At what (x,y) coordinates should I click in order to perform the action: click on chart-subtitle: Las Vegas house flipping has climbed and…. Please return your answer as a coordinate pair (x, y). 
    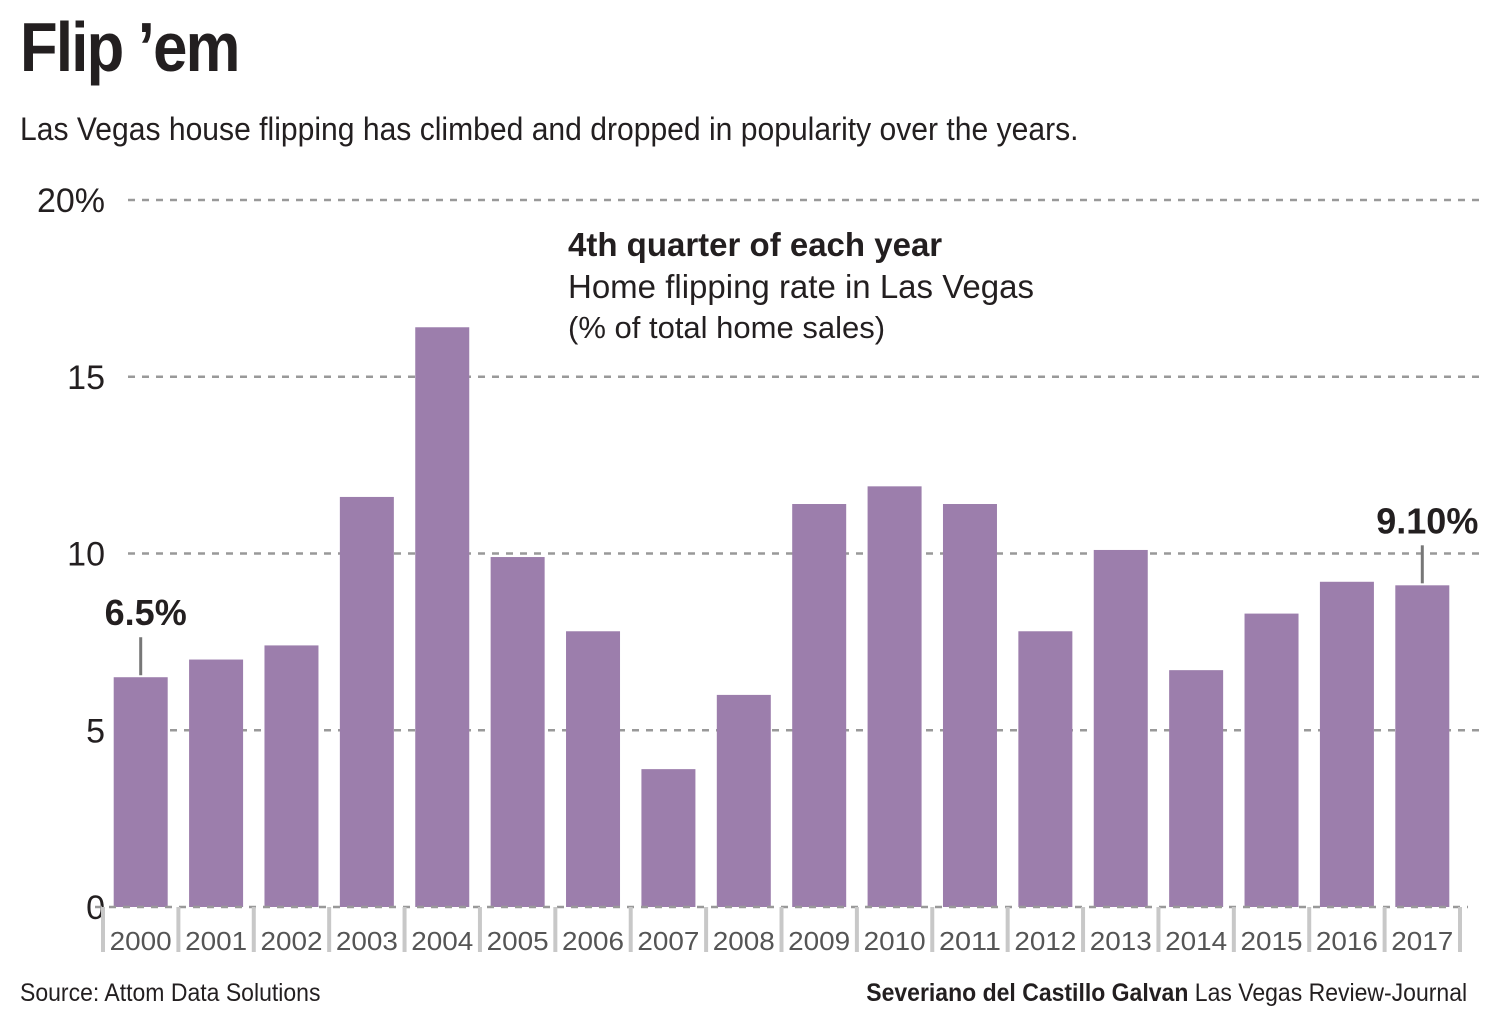
    Looking at the image, I should click on (549, 129).